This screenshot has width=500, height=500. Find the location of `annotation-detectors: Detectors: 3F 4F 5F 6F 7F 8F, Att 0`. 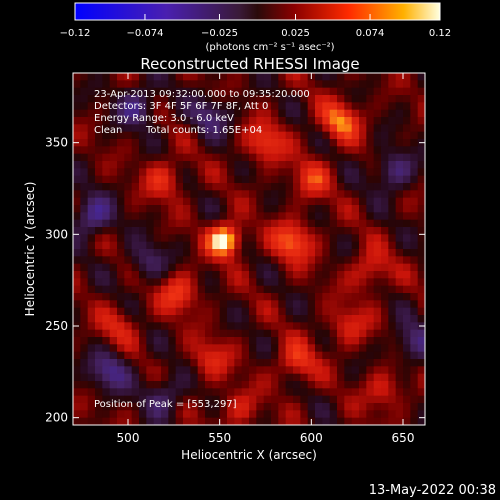

annotation-detectors: Detectors: 3F 4F 5F 6F 7F 8F, Att 0 is located at coordinates (181, 106).